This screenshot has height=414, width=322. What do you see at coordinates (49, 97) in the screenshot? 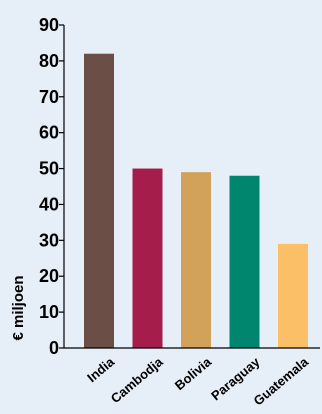
I see `y-tick-label-7: 70` at bounding box center [49, 97].